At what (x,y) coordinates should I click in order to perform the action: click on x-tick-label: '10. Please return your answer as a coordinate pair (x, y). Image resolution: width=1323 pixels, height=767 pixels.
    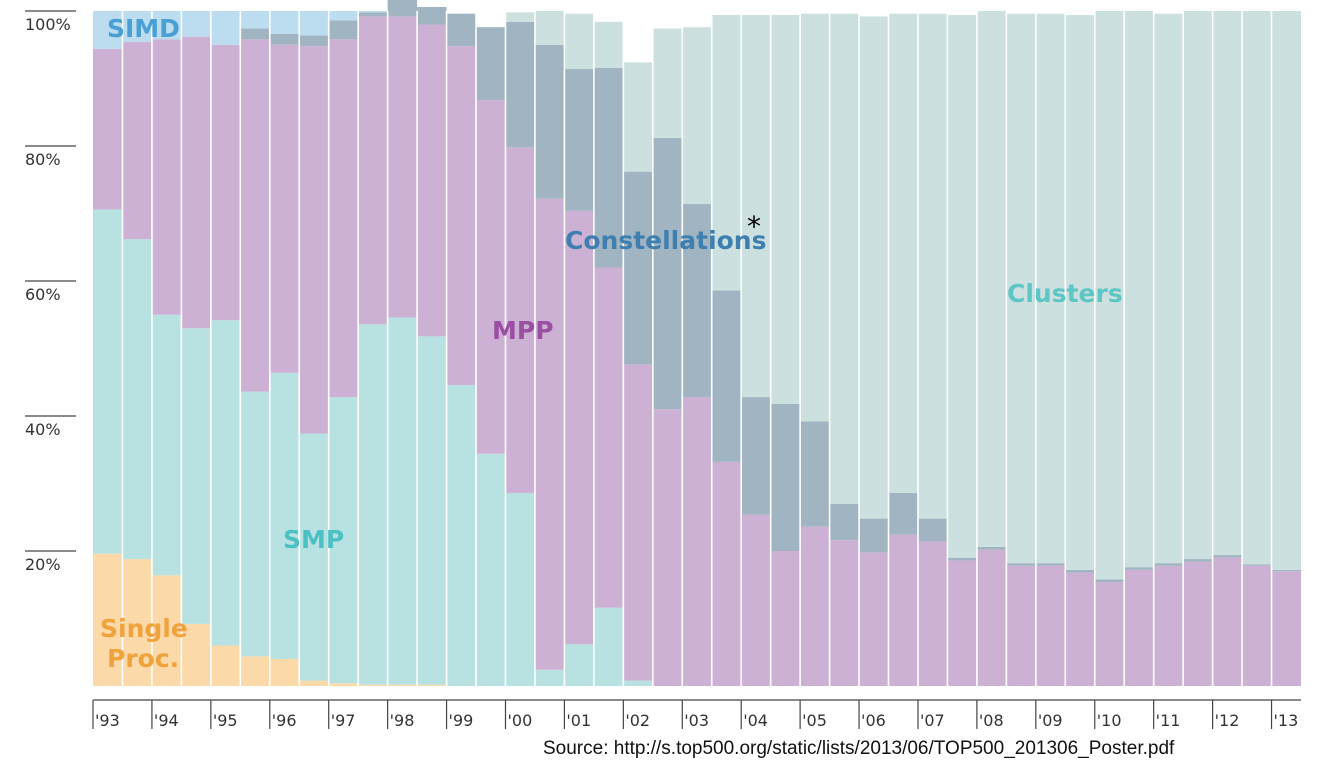
    Looking at the image, I should click on (1109, 720).